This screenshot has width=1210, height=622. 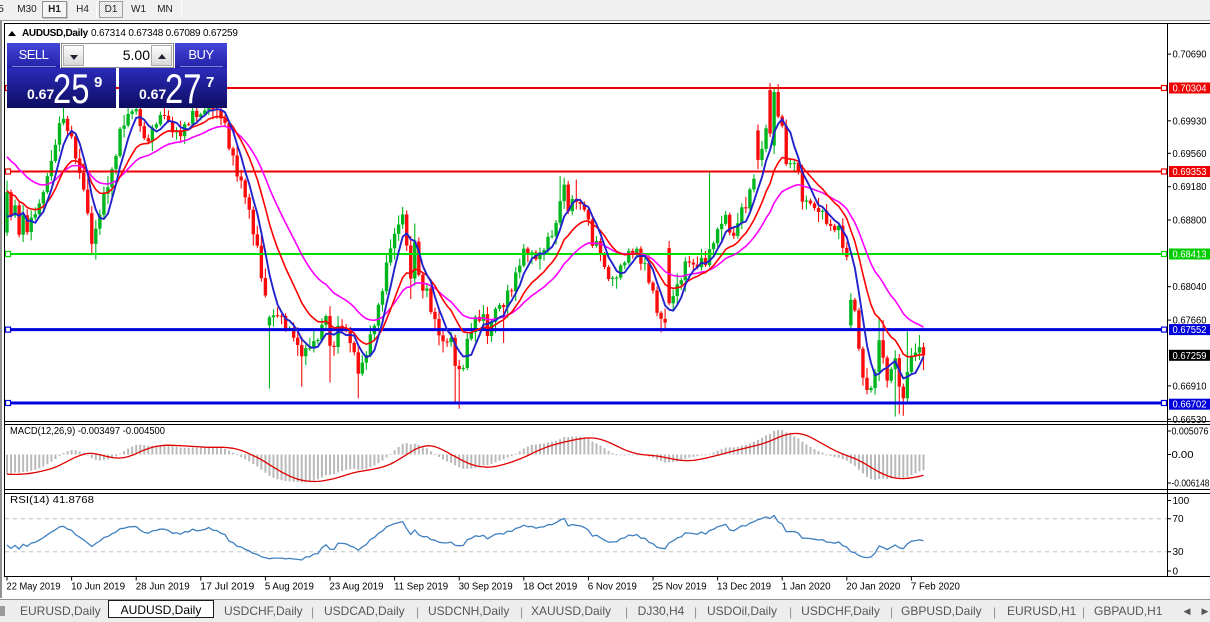 What do you see at coordinates (1190, 187) in the screenshot?
I see `svg-text: 0.69180` at bounding box center [1190, 187].